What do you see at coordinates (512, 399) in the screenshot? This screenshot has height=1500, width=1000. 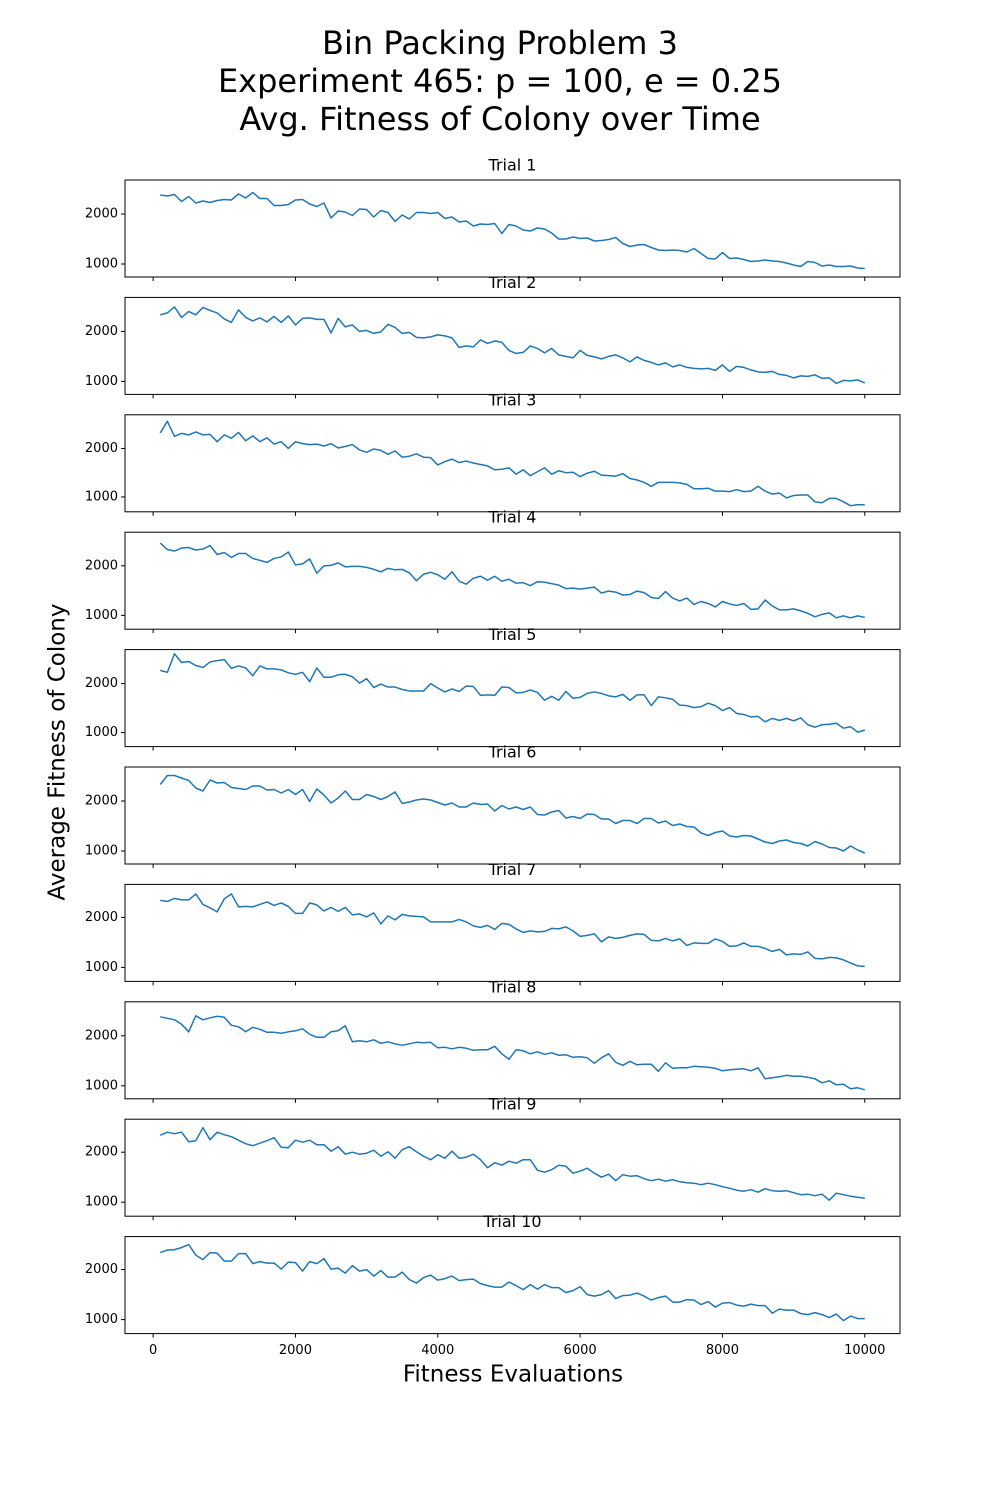 I see `subplot-title: Trial 3` at bounding box center [512, 399].